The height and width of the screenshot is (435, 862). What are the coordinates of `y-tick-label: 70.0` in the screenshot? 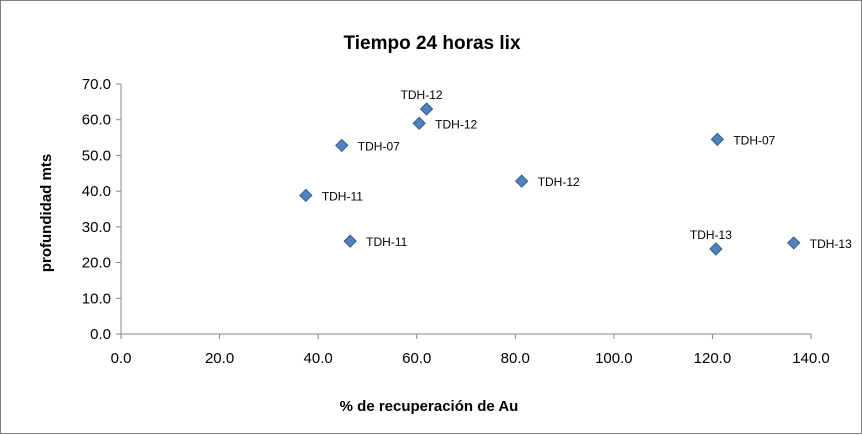 It's located at (96, 84).